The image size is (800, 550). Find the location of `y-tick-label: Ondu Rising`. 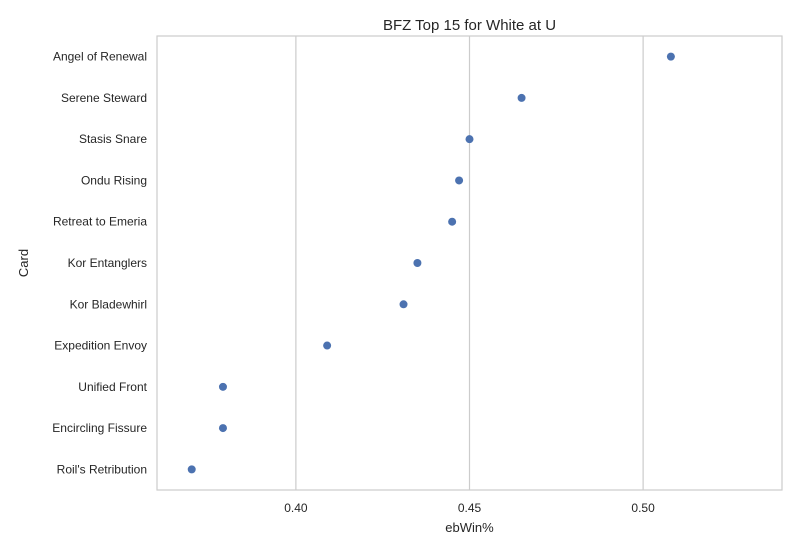

y-tick-label: Ondu Rising is located at coordinates (114, 180).